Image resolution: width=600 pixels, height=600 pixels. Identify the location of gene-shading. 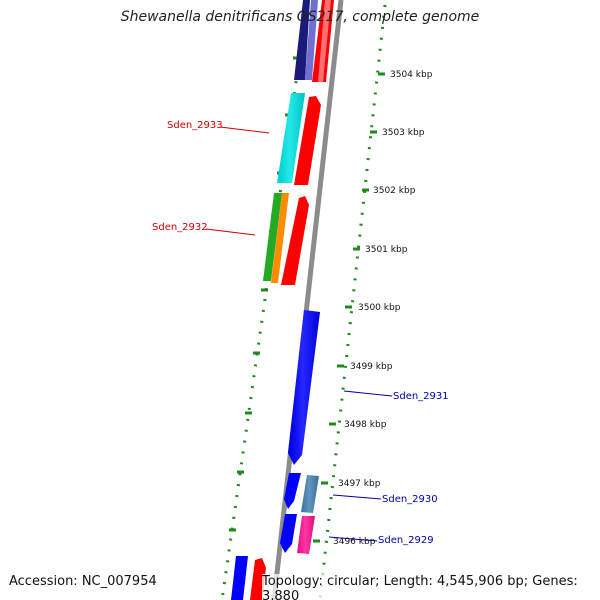
(298, 323).